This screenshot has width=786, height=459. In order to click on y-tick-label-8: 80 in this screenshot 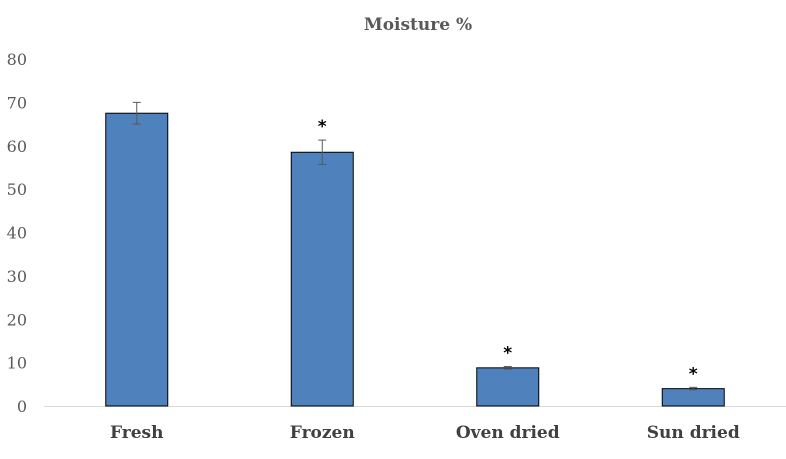, I will do `click(17, 59)`.